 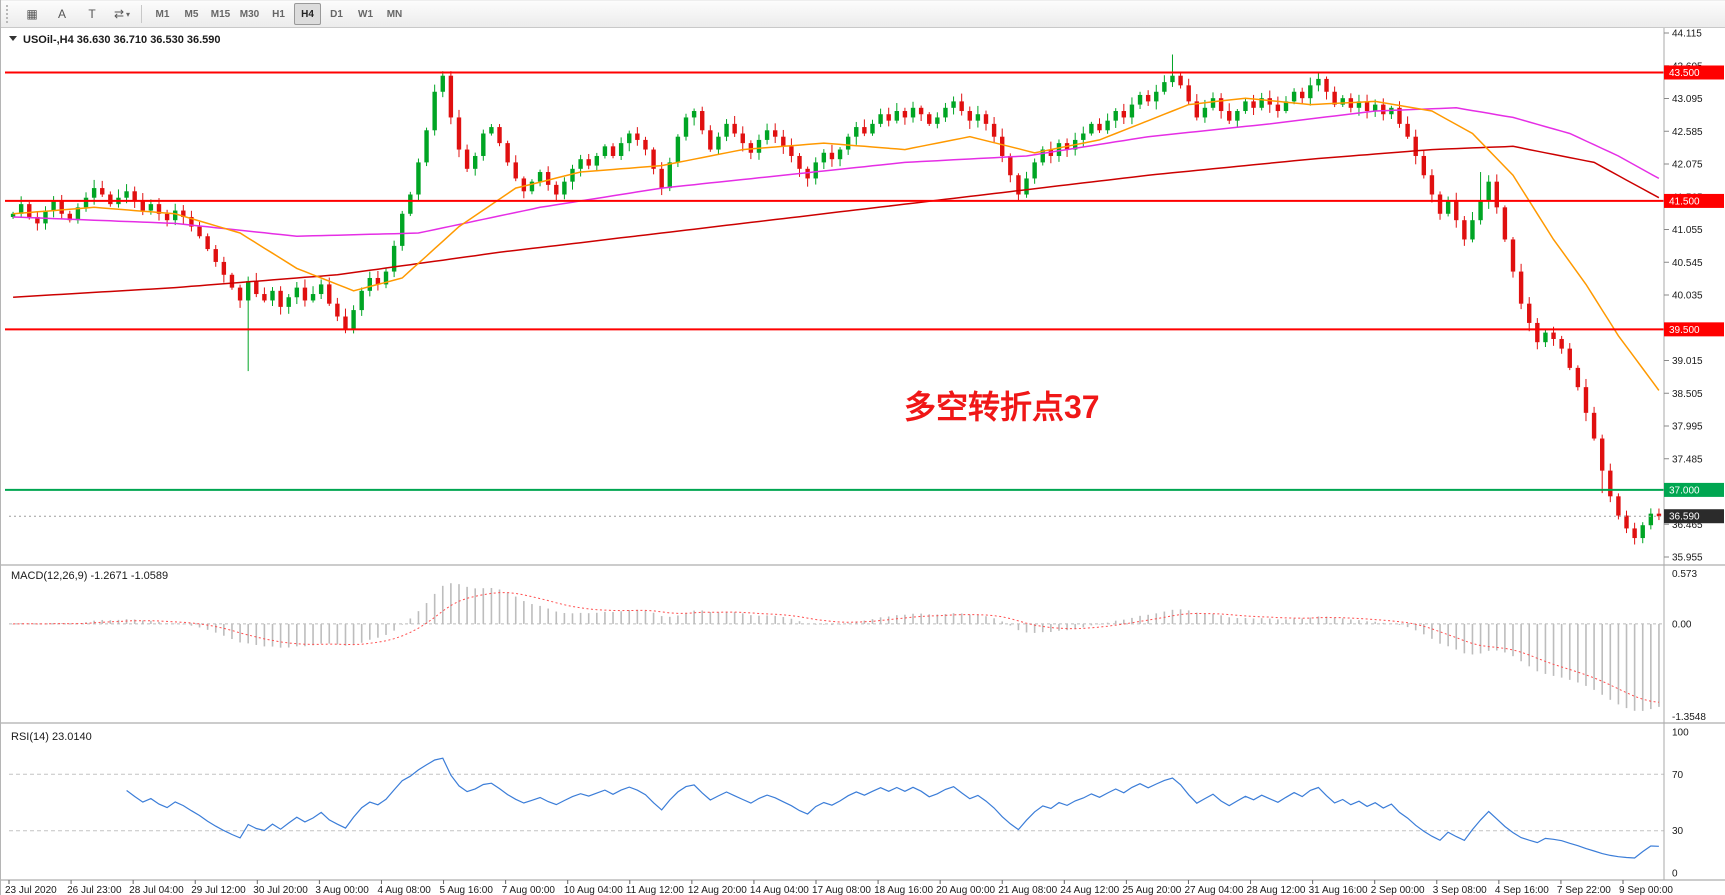 What do you see at coordinates (1682, 624) in the screenshot?
I see `macd-scale-zero: 0.00` at bounding box center [1682, 624].